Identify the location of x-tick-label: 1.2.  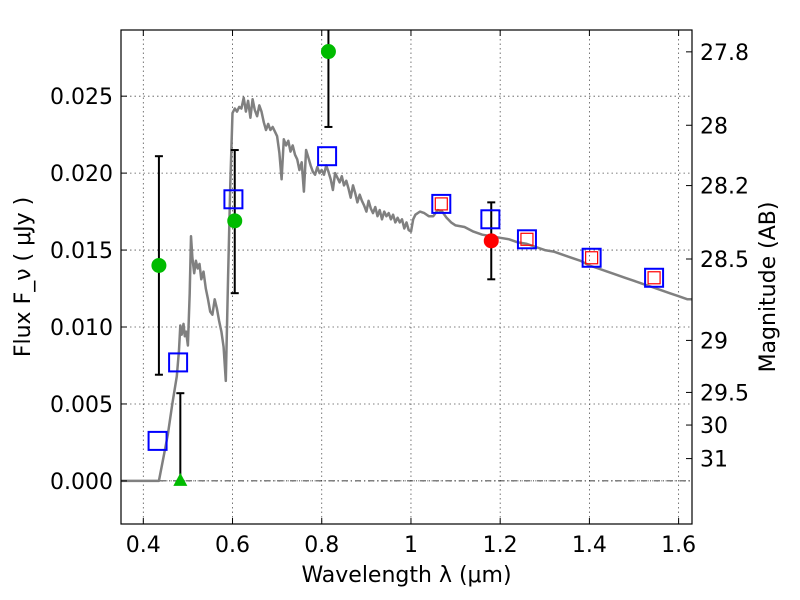
(500, 545).